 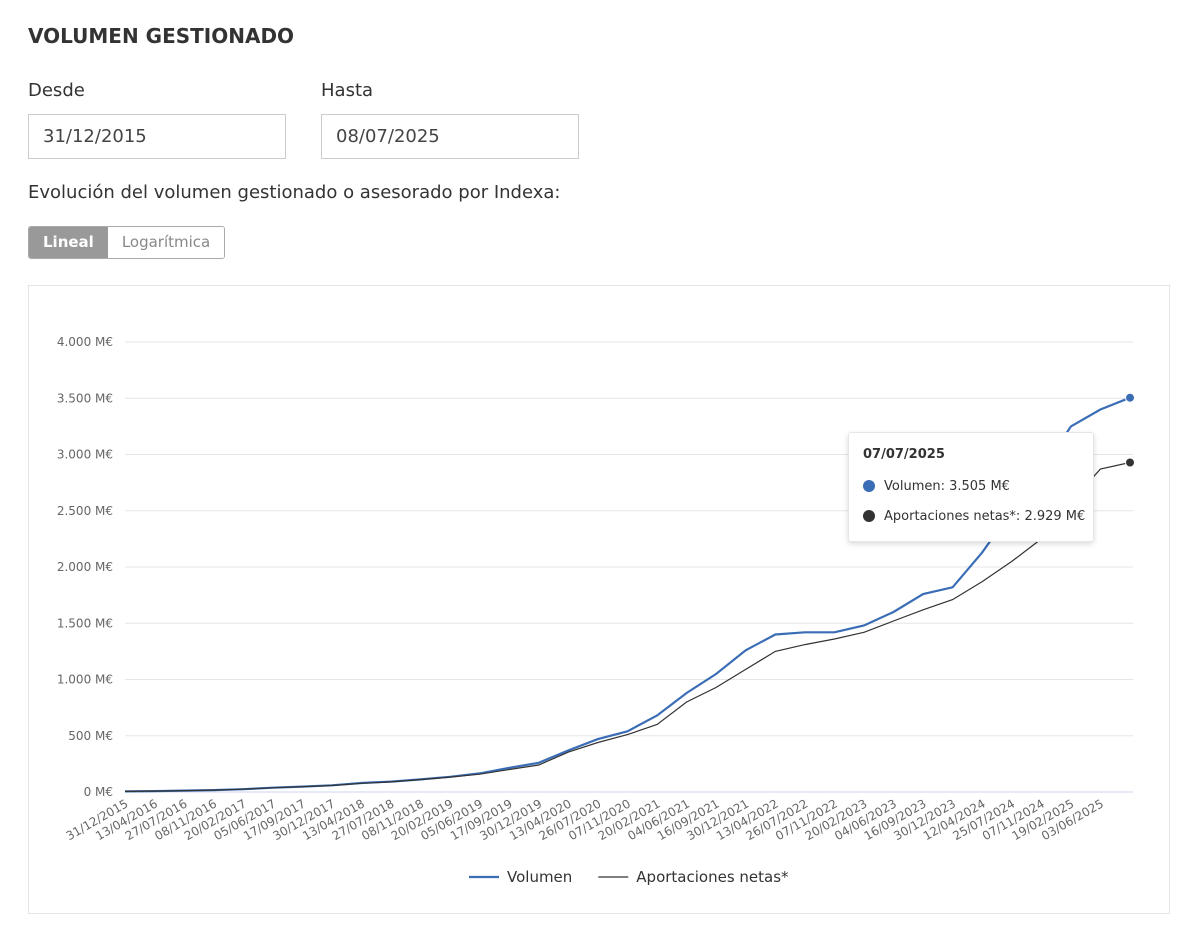 What do you see at coordinates (85, 455) in the screenshot?
I see `y-tick-label: 3.000 M€` at bounding box center [85, 455].